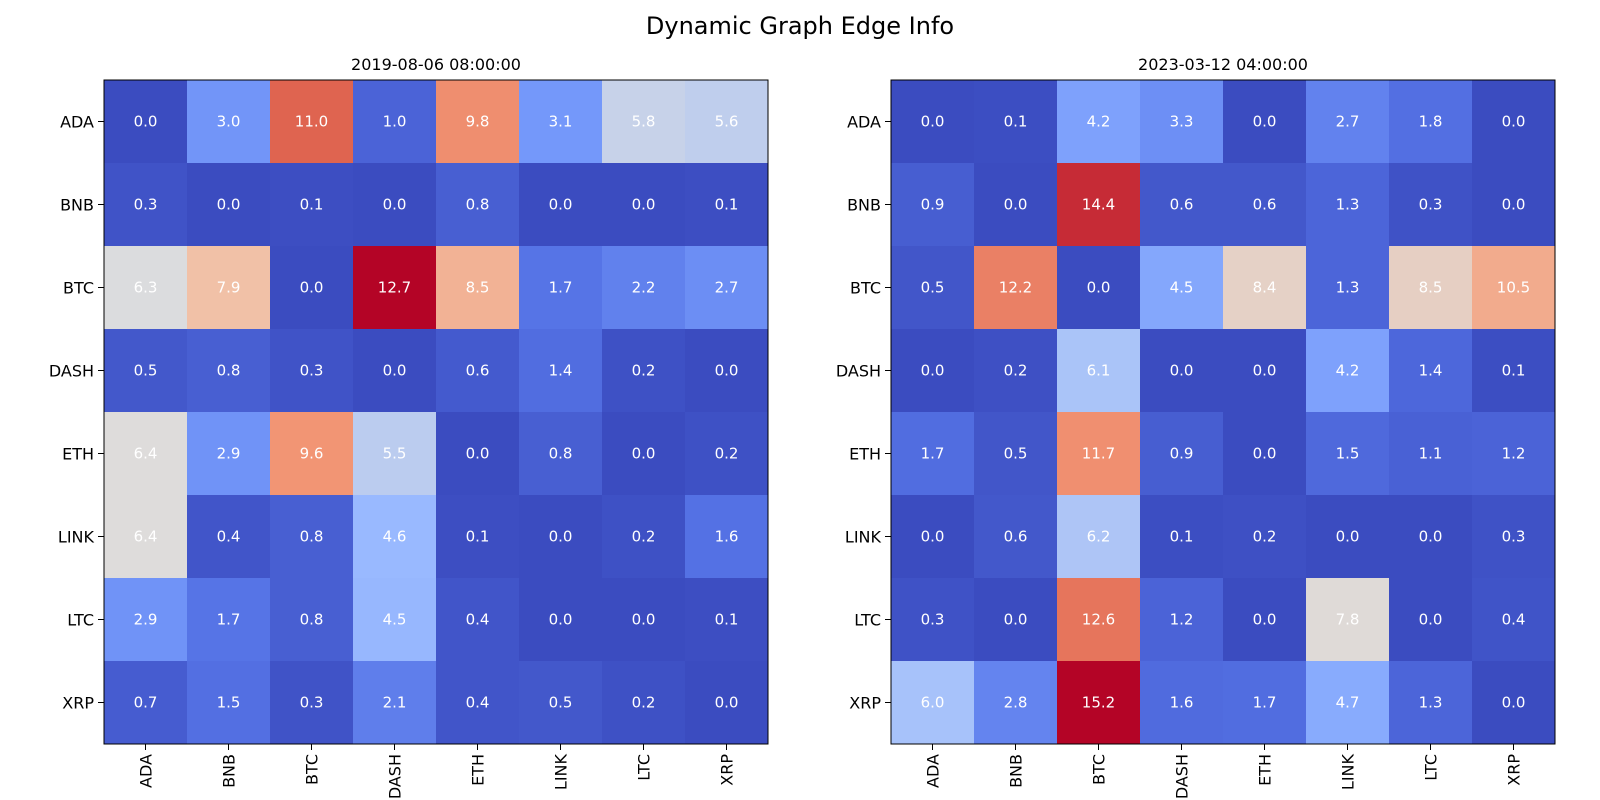  Describe the element at coordinates (727, 122) in the screenshot. I see `cell-value-label: 5.6` at that location.